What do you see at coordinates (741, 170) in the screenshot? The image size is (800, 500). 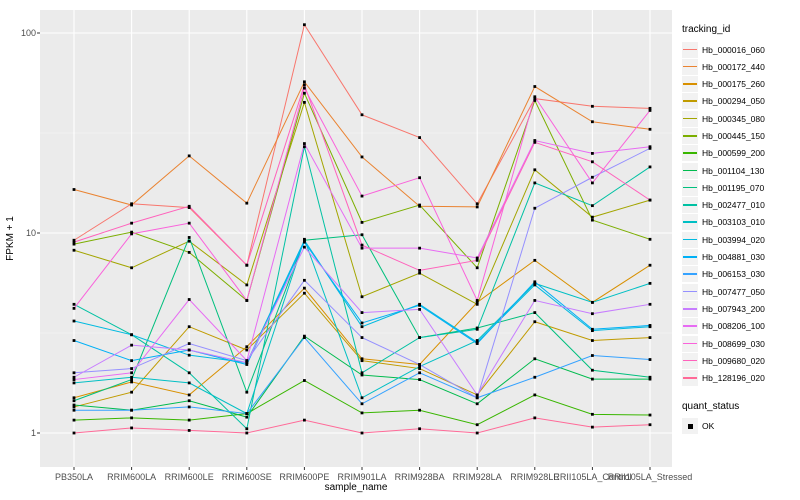 I see `legend-item: Hb_001104_130` at bounding box center [741, 170].